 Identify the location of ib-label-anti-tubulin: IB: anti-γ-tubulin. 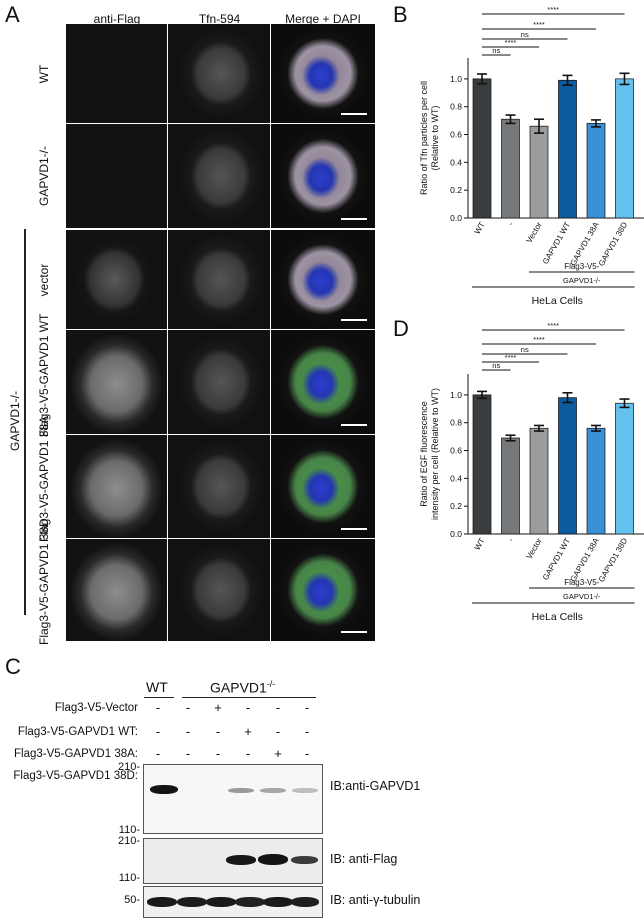
(375, 900).